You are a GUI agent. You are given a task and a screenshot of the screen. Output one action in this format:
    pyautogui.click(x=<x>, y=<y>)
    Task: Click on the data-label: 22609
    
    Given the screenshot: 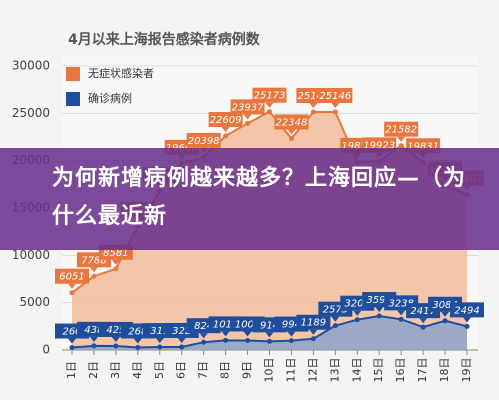 What is the action you would take?
    pyautogui.click(x=225, y=121)
    